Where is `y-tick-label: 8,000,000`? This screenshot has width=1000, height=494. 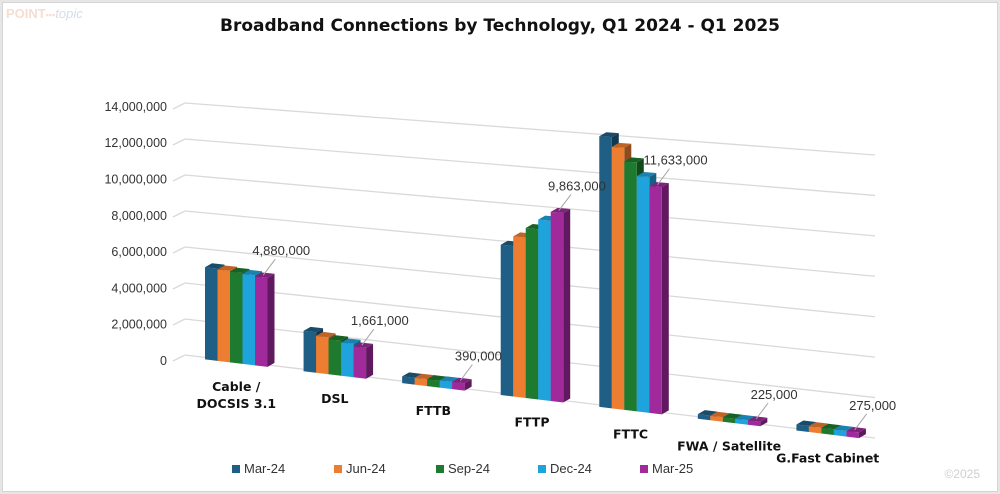 y-tick-label: 8,000,000 is located at coordinates (139, 216).